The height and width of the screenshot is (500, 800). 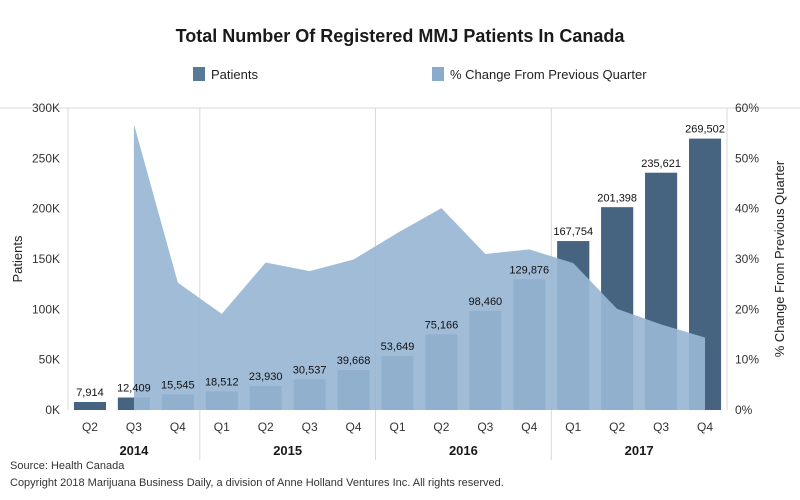 I want to click on bar-data-label: 30,537, so click(x=310, y=370).